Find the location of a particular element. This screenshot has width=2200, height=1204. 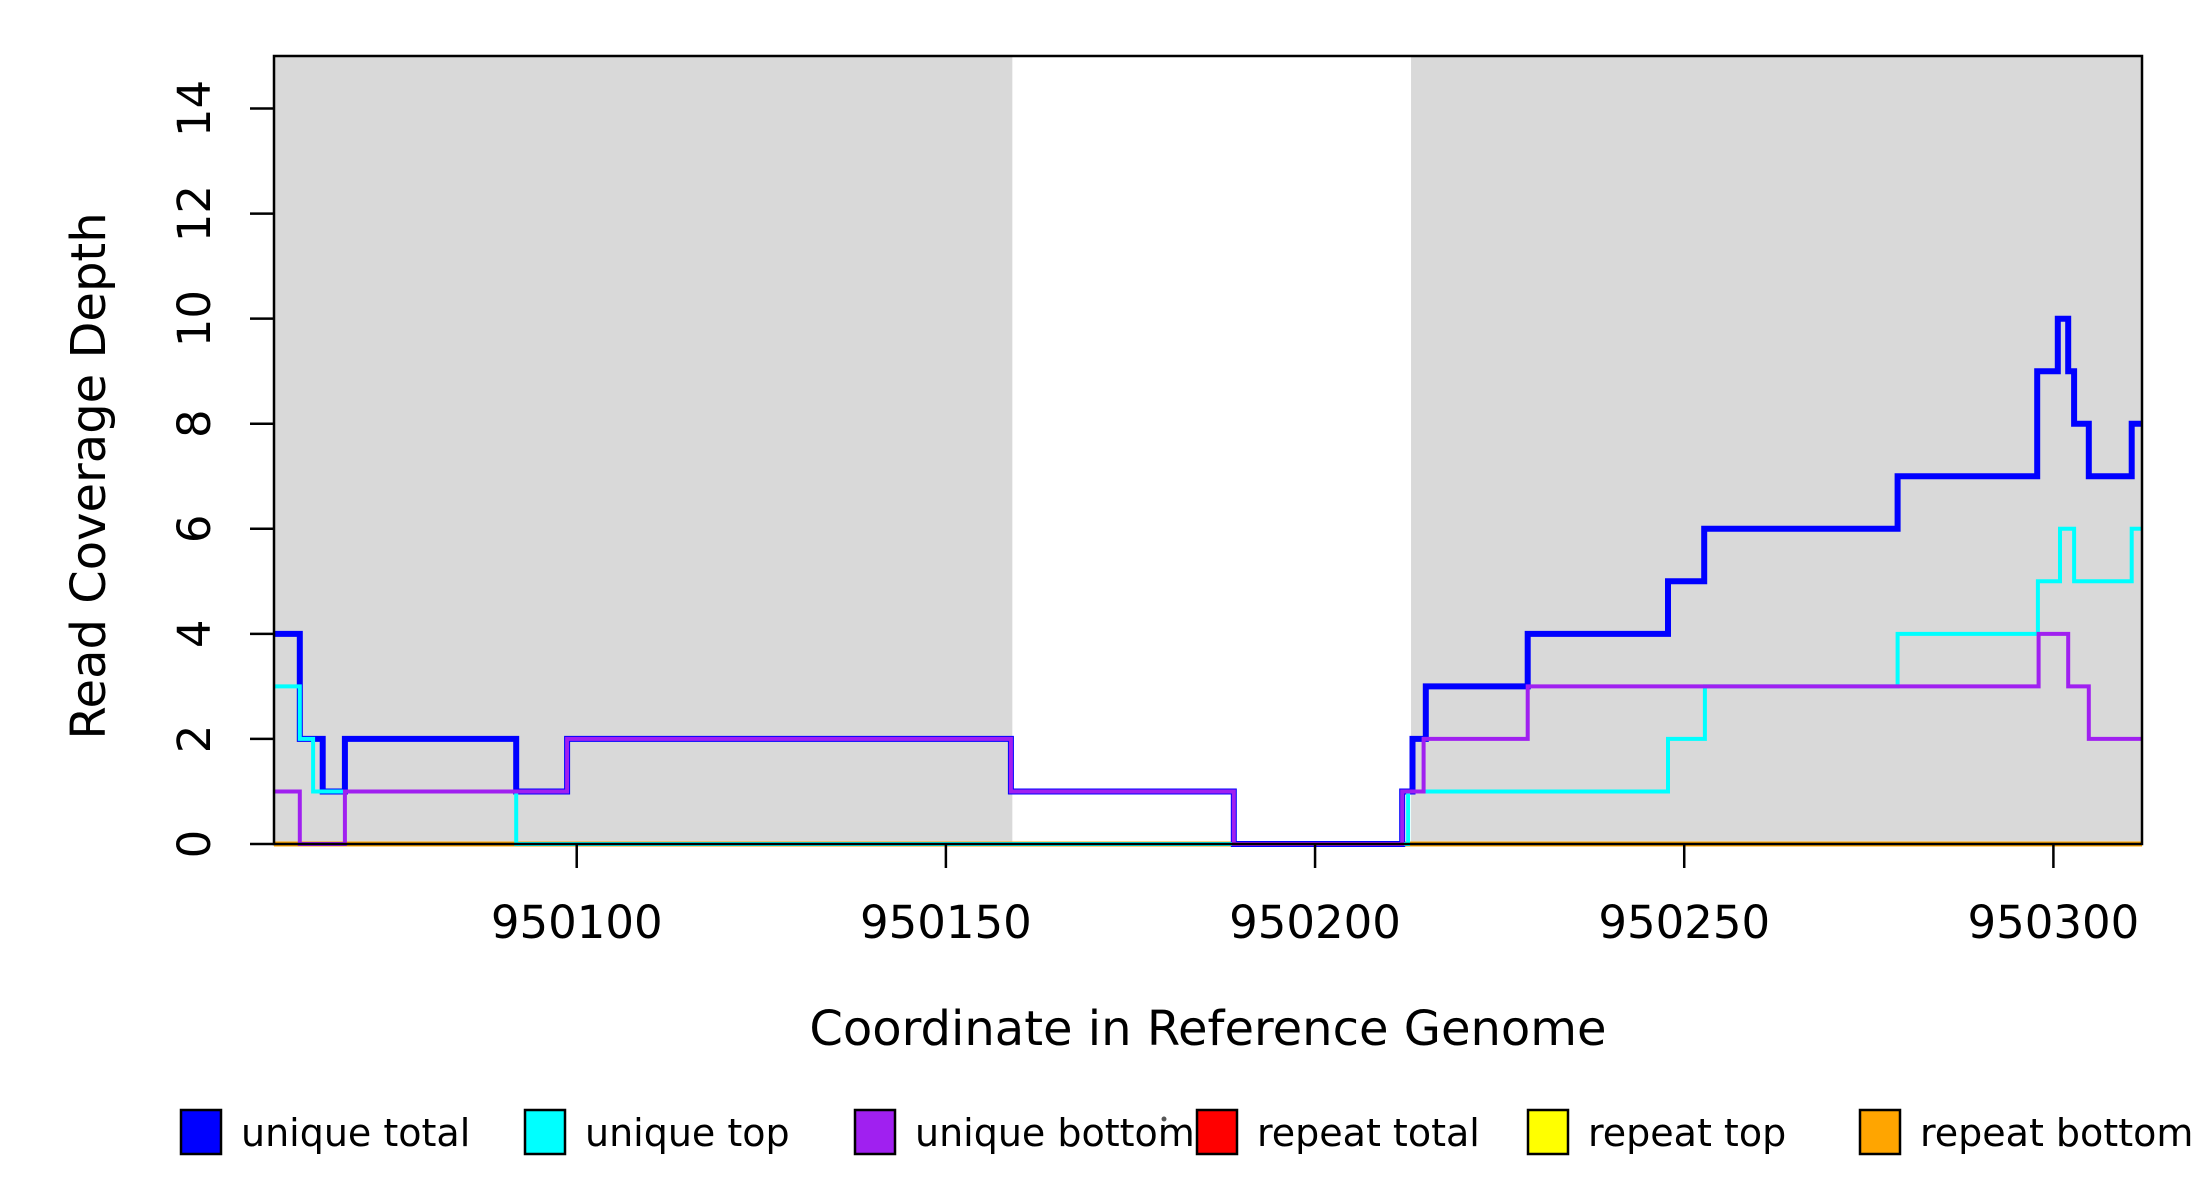

y-tick-label: 0 is located at coordinates (194, 844).